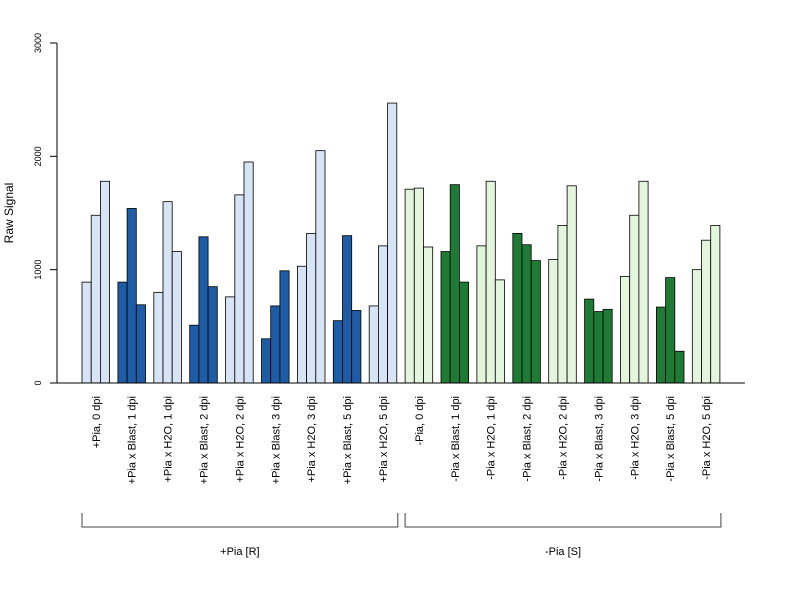 The image size is (800, 600). What do you see at coordinates (348, 440) in the screenshot?
I see `category-label: +Pia x Blast, 5 dpi` at bounding box center [348, 440].